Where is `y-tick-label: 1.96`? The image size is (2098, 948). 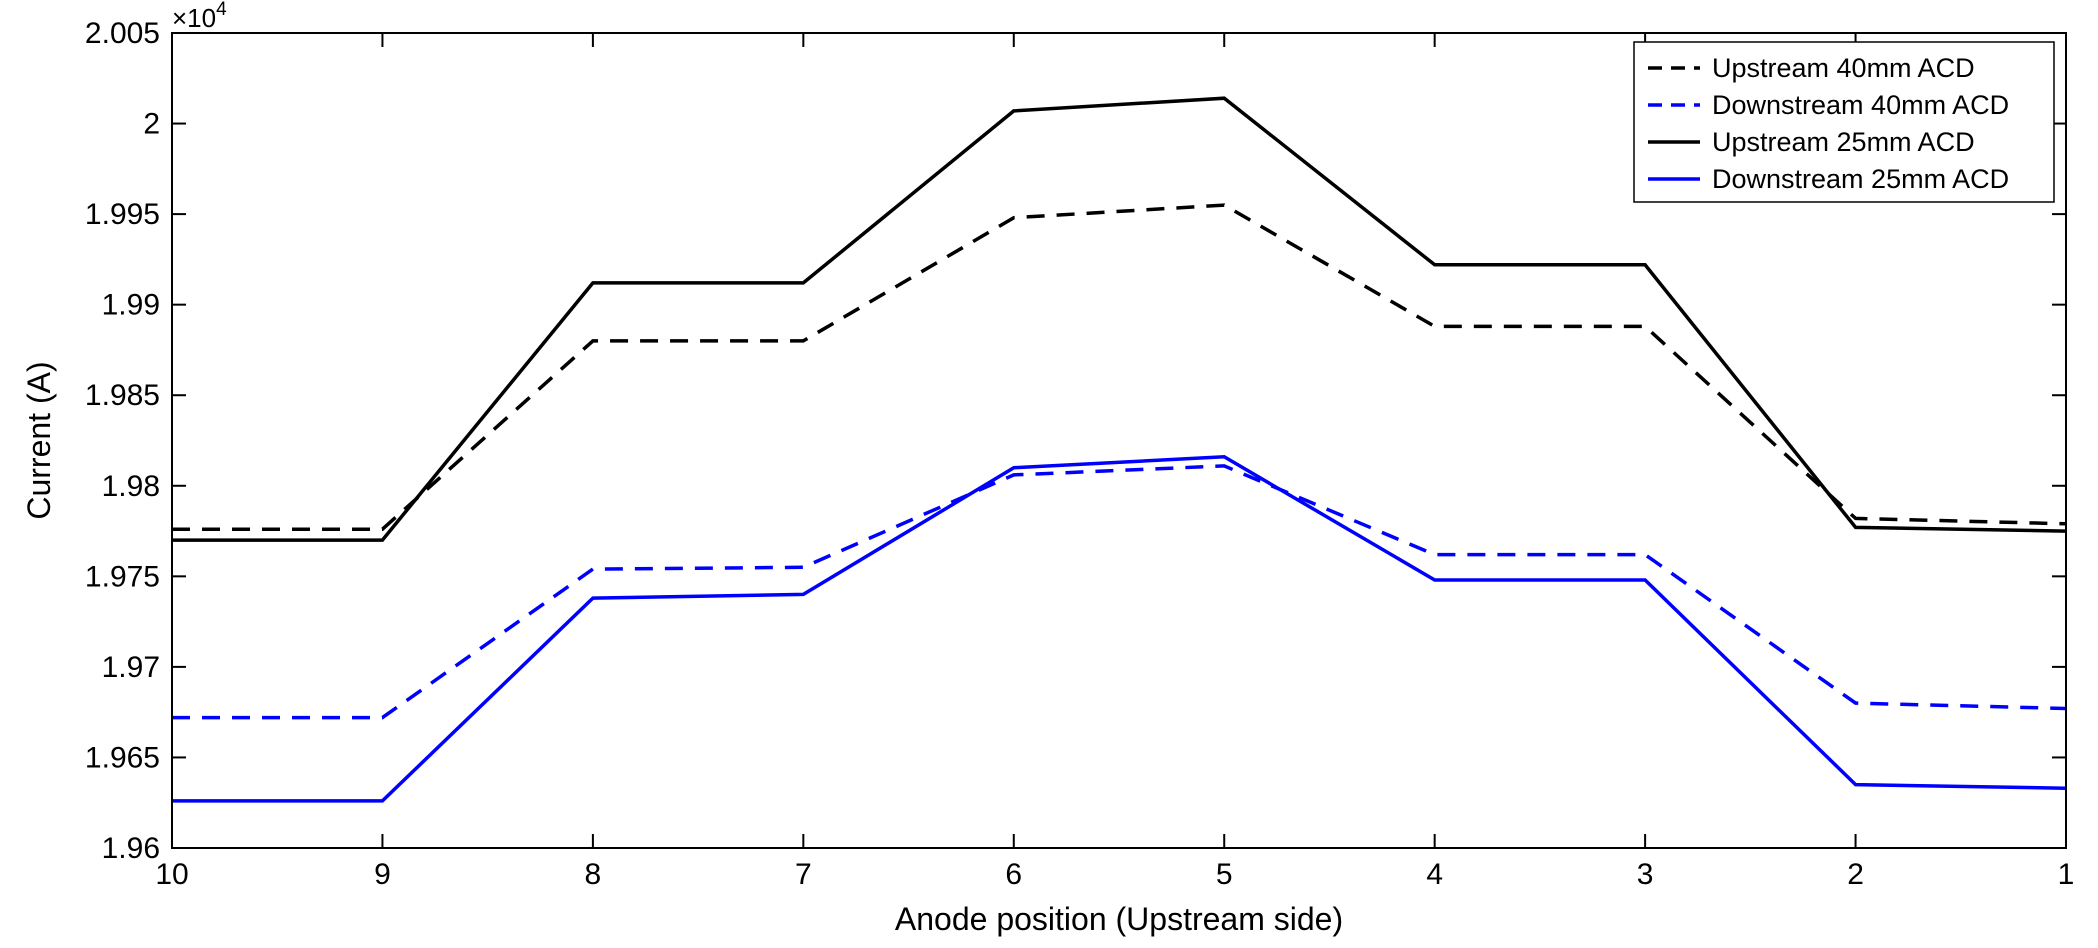
y-tick-label: 1.96 is located at coordinates (131, 848).